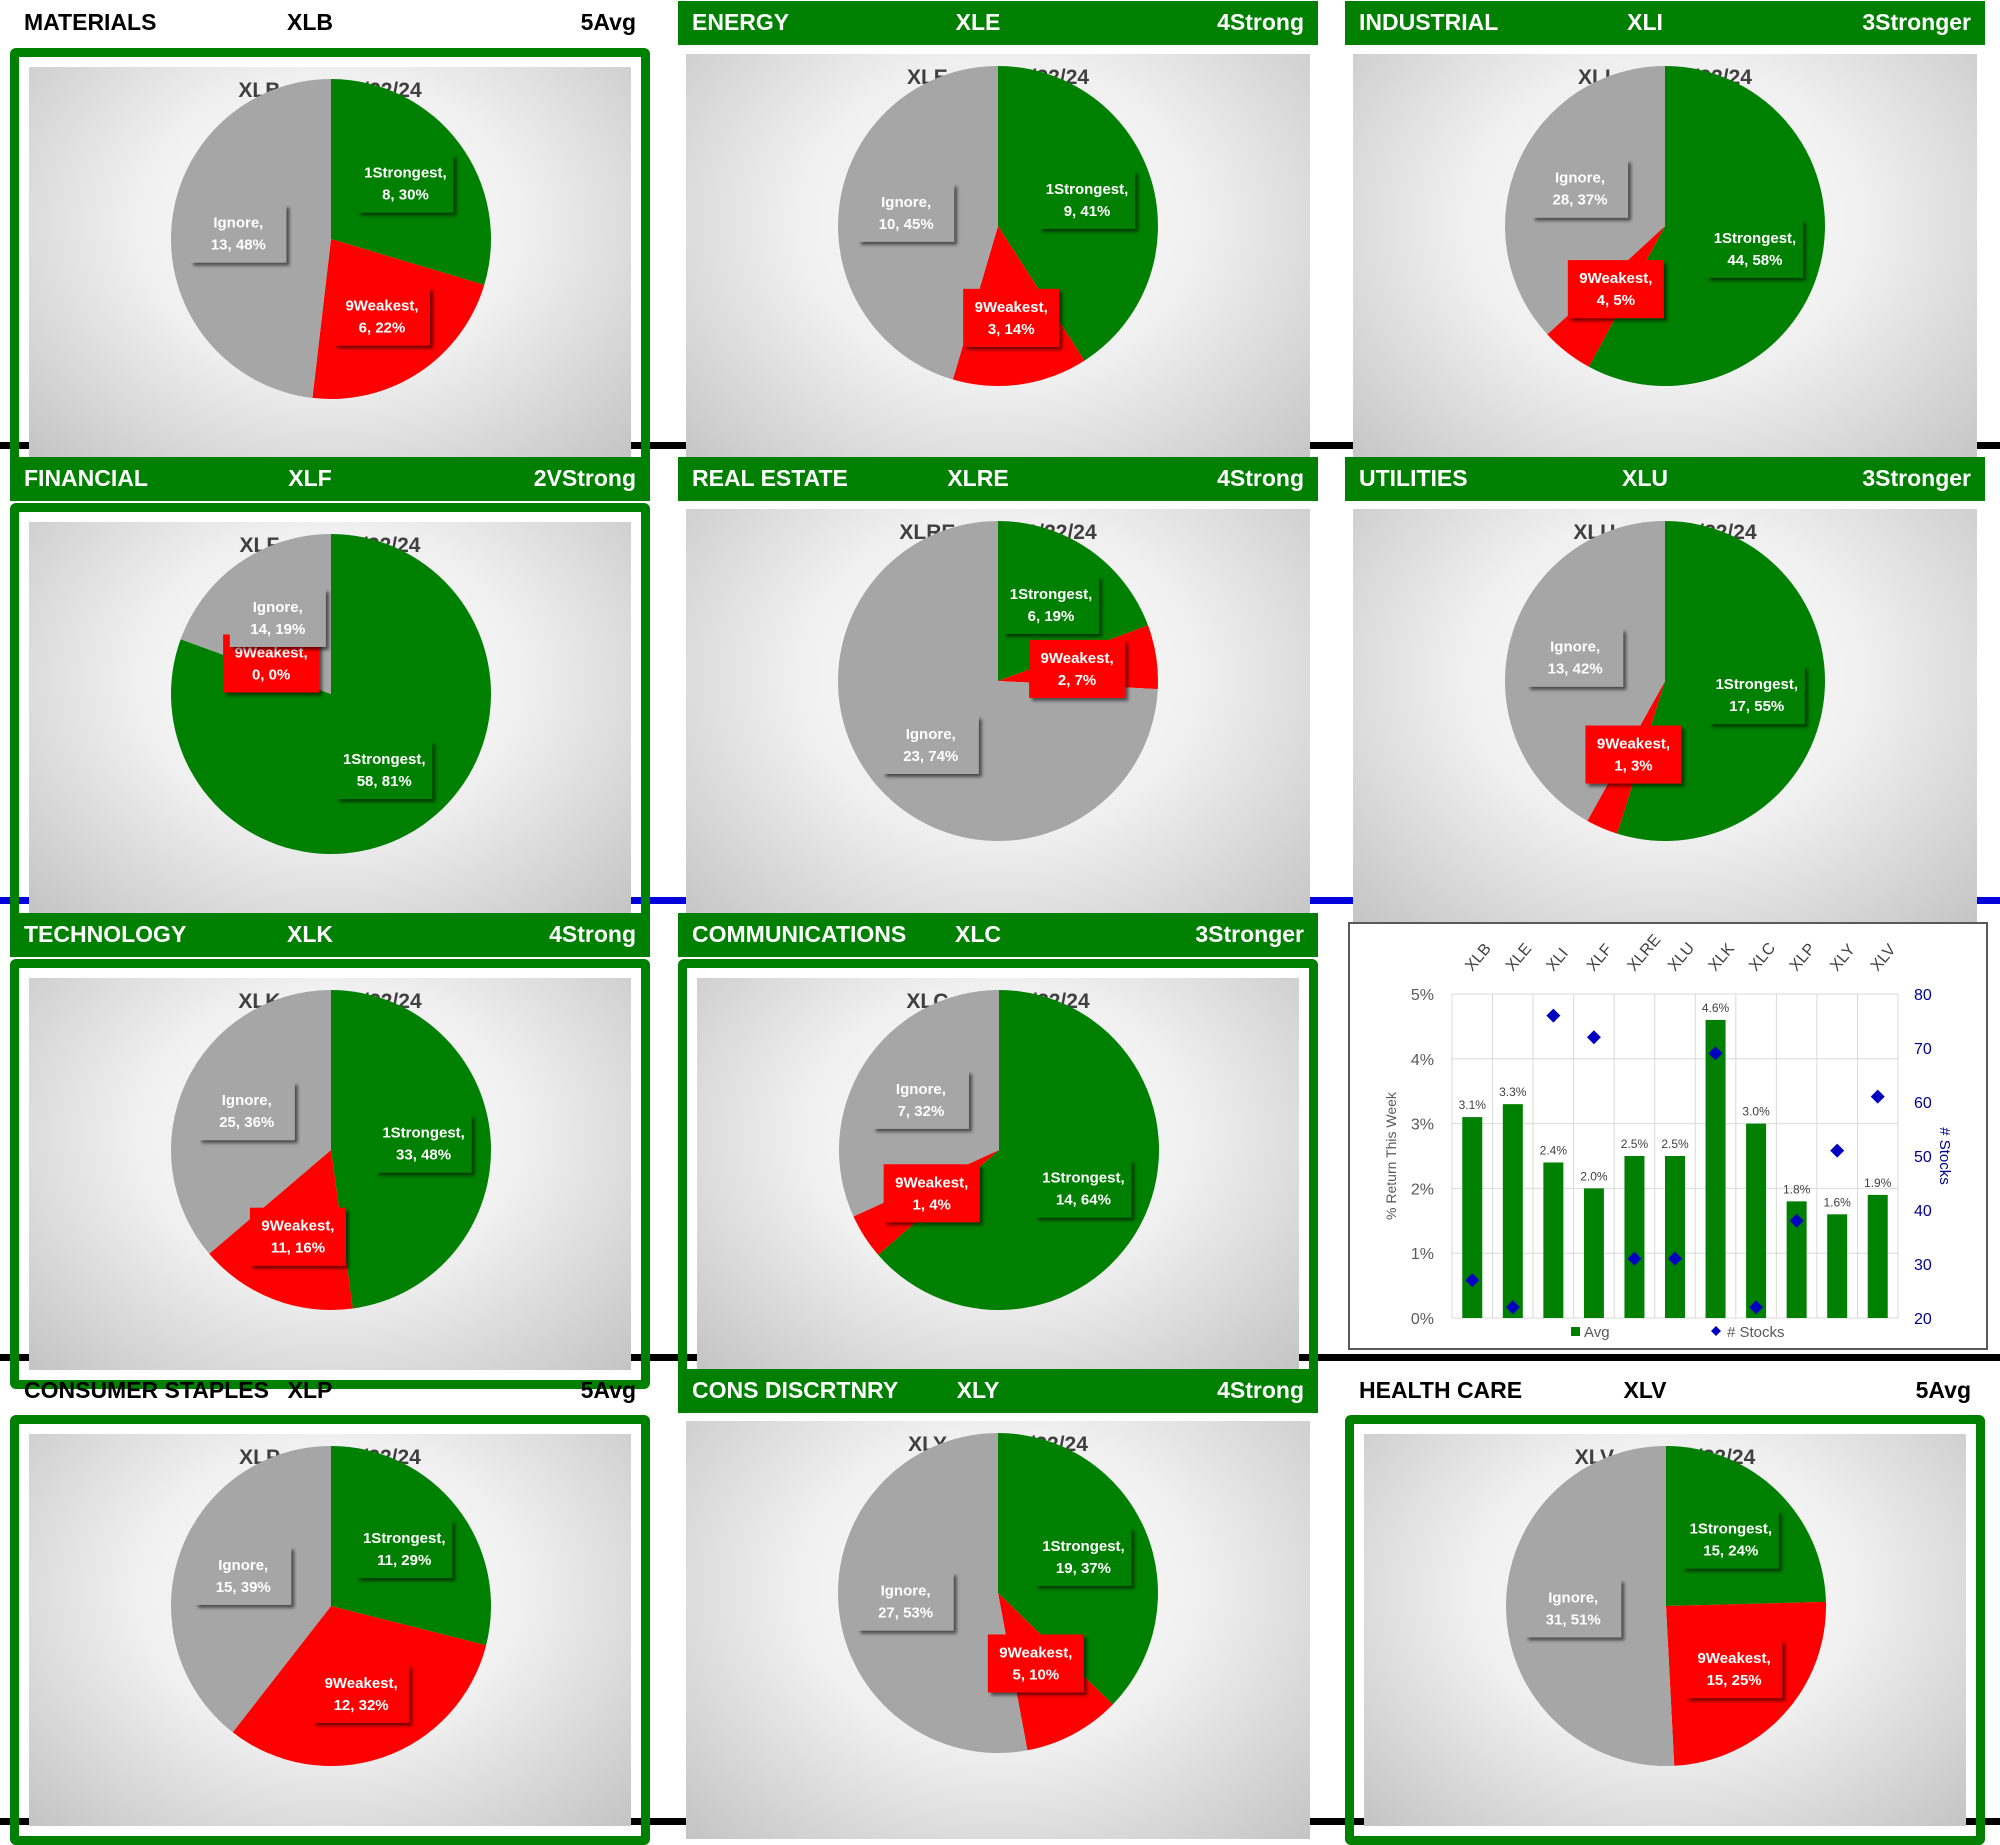 The height and width of the screenshot is (1845, 2000). What do you see at coordinates (1615, 289) in the screenshot?
I see `slice-label: 9Weakest, 4, 5%` at bounding box center [1615, 289].